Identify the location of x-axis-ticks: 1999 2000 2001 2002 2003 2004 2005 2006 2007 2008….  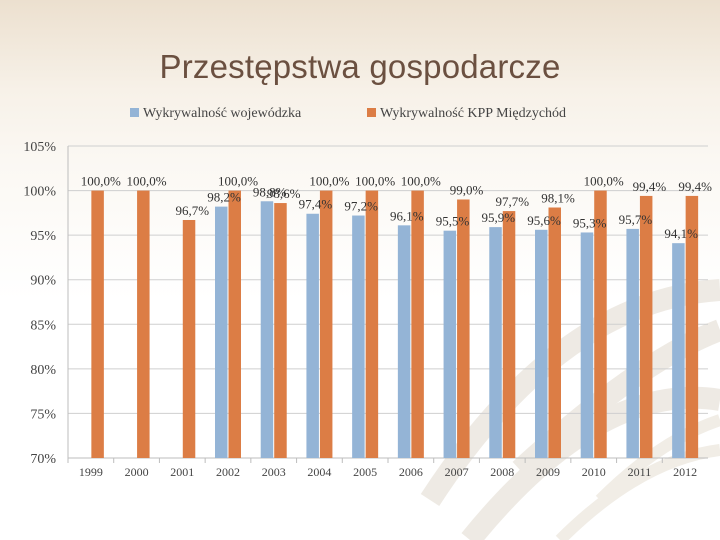
(382, 468).